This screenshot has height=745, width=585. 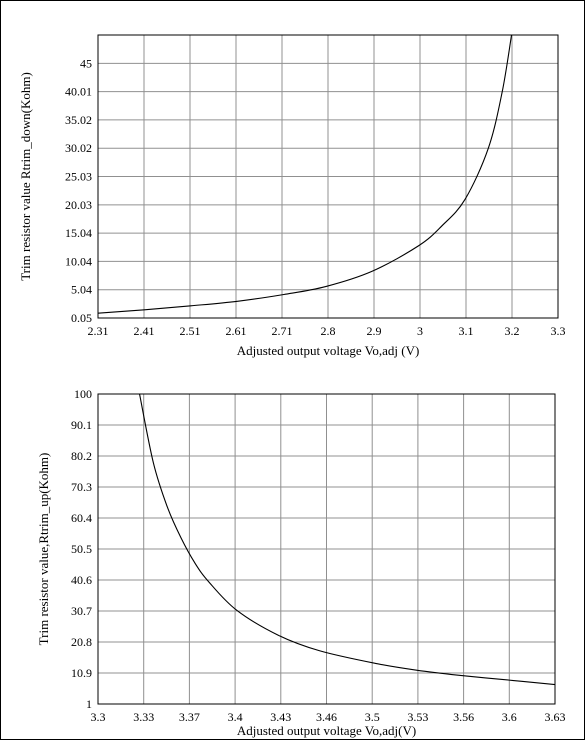 What do you see at coordinates (189, 717) in the screenshot?
I see `x-tick-label: 3.37` at bounding box center [189, 717].